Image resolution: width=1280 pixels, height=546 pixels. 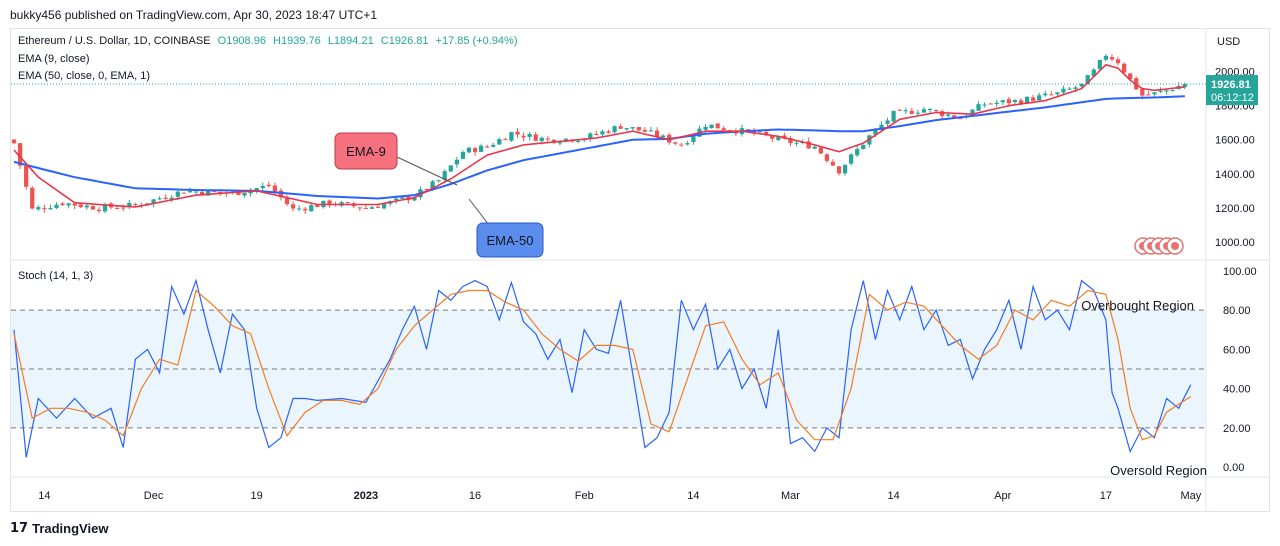 I want to click on stoch-tick-label: 80.00, so click(x=1237, y=311).